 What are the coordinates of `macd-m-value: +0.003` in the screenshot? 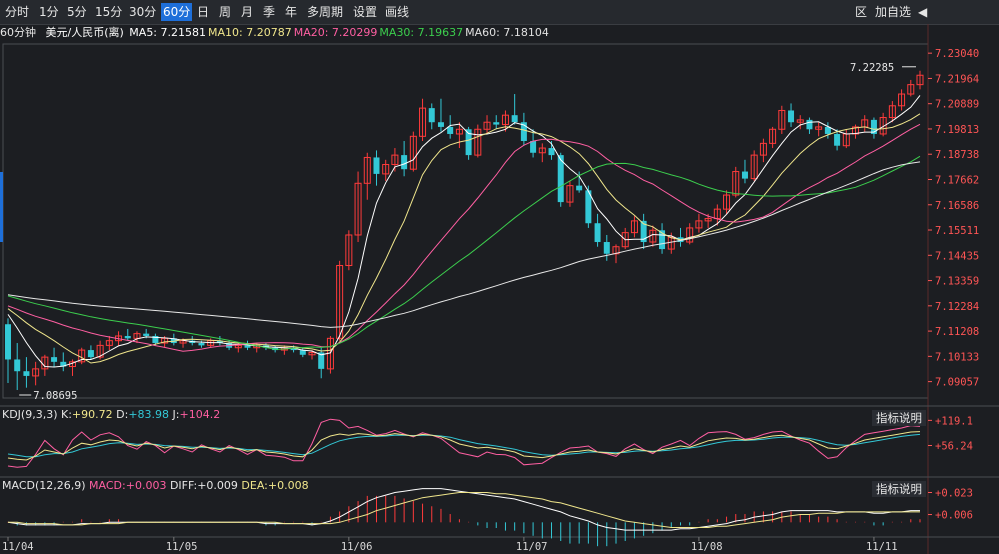 It's located at (146, 485).